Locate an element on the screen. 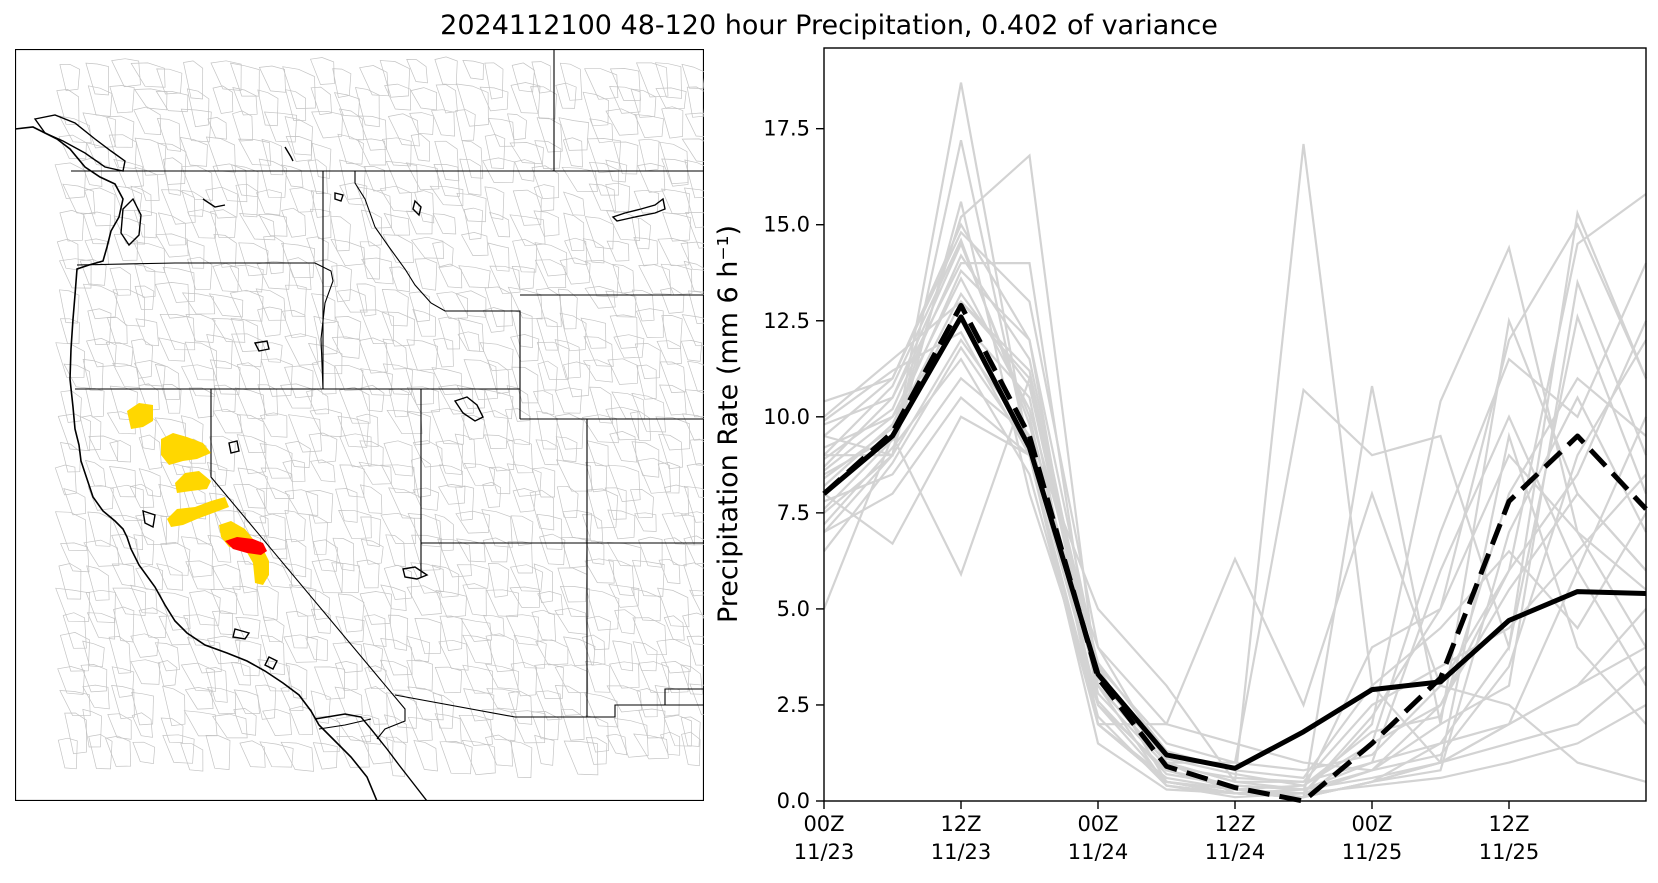 This screenshot has width=1658, height=883. lake is located at coordinates (214, 203).